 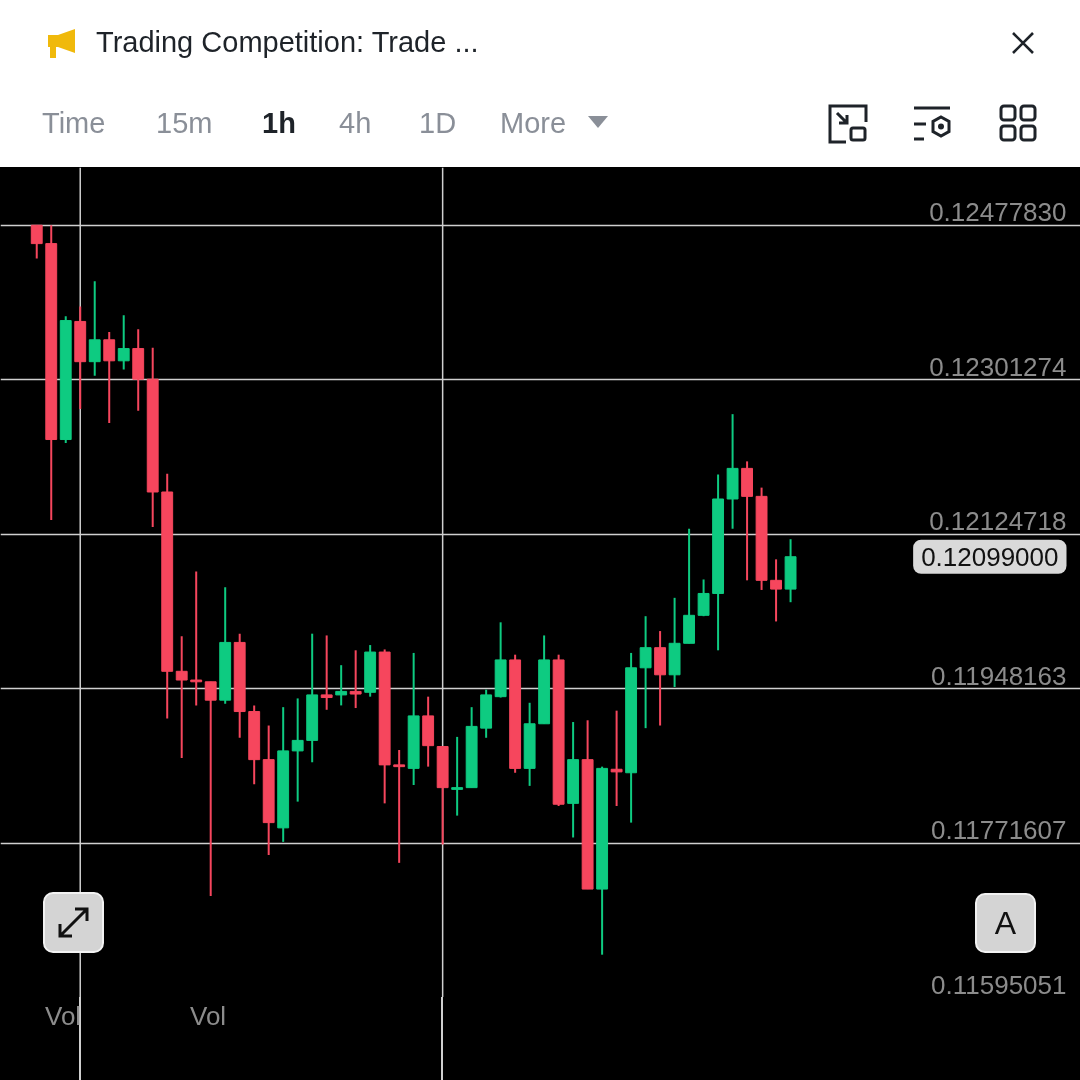 I want to click on text: A, so click(x=1005, y=923).